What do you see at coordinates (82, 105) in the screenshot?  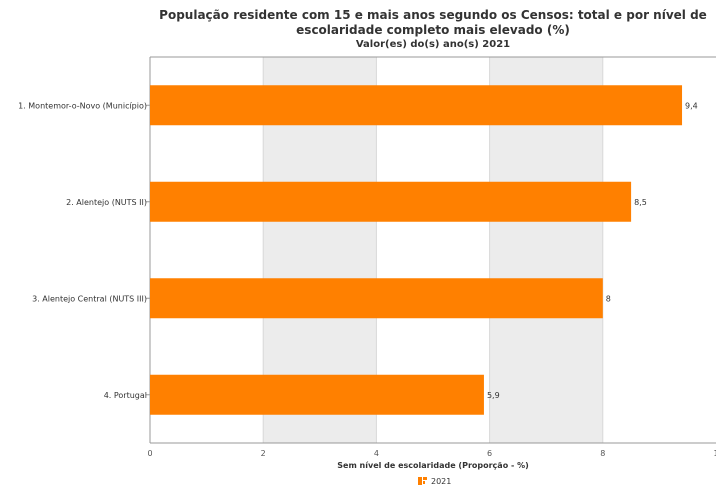 I see `category-label: 1. Montemor-o-Novo (Município)` at bounding box center [82, 105].